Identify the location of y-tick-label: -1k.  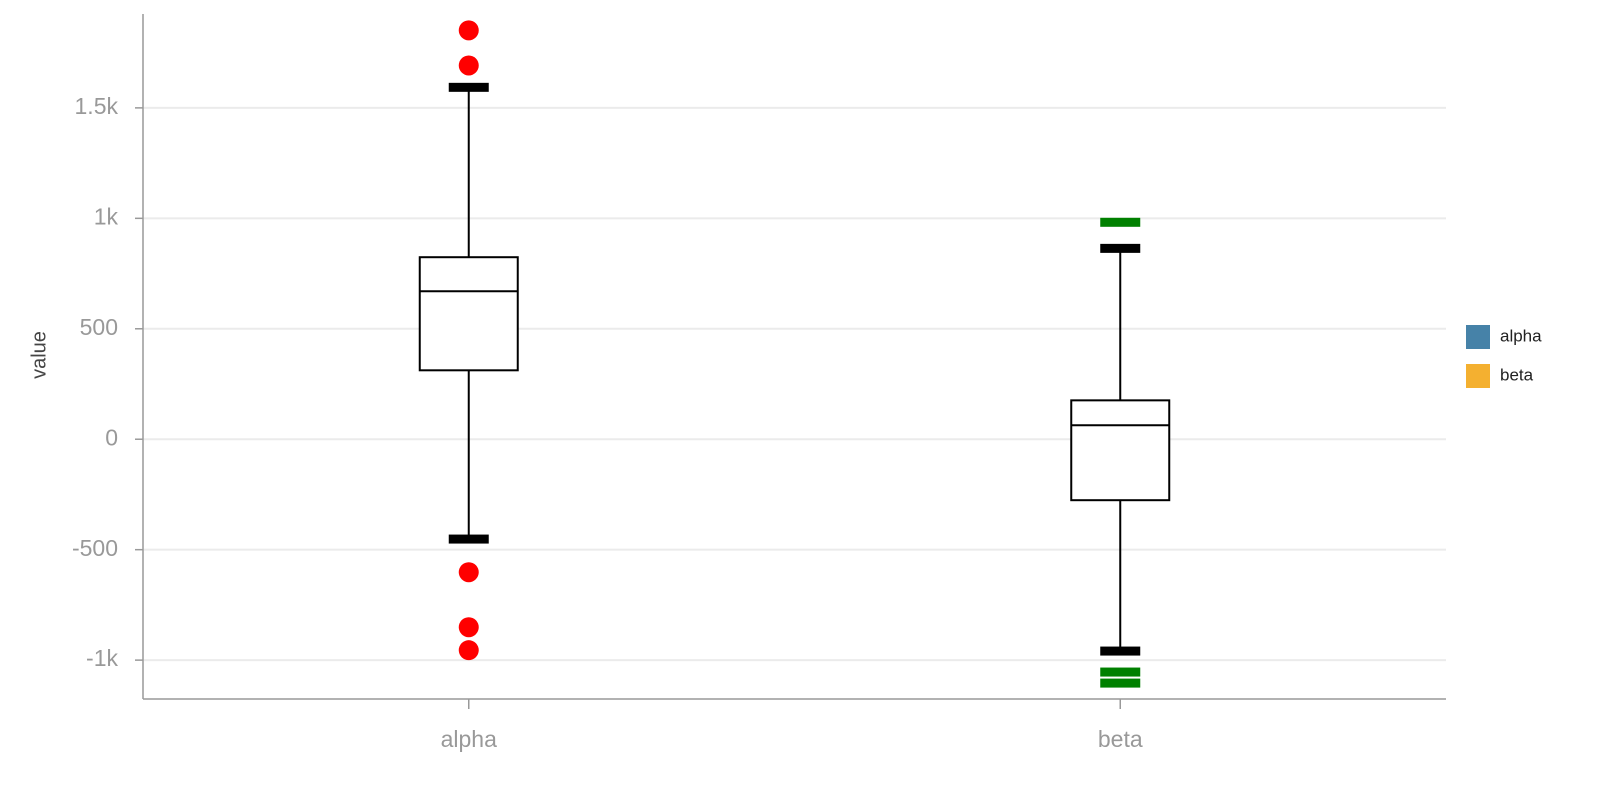
(102, 658).